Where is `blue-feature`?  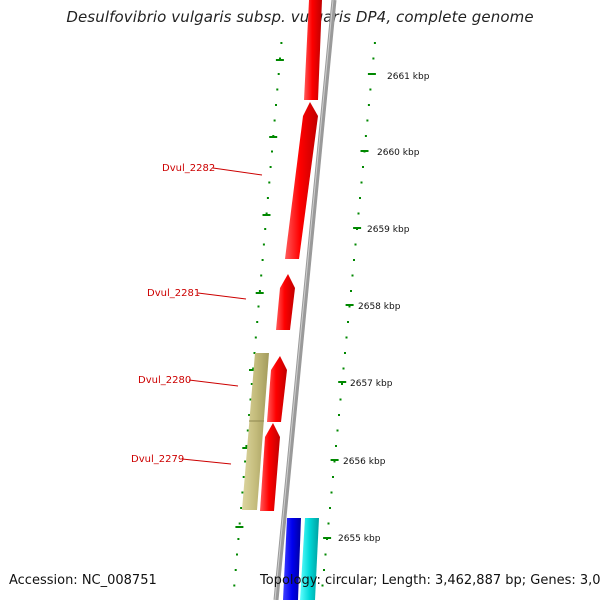
blue-feature is located at coordinates (292, 559).